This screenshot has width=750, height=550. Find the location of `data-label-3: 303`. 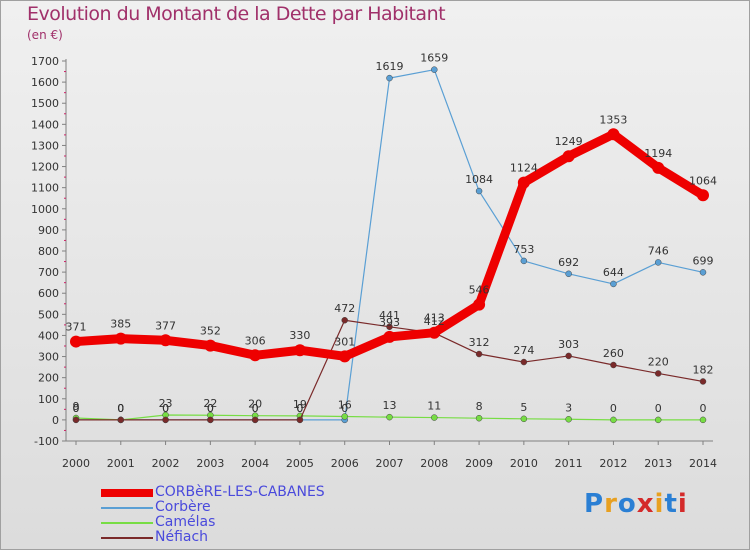

data-label-3: 303 is located at coordinates (568, 344).